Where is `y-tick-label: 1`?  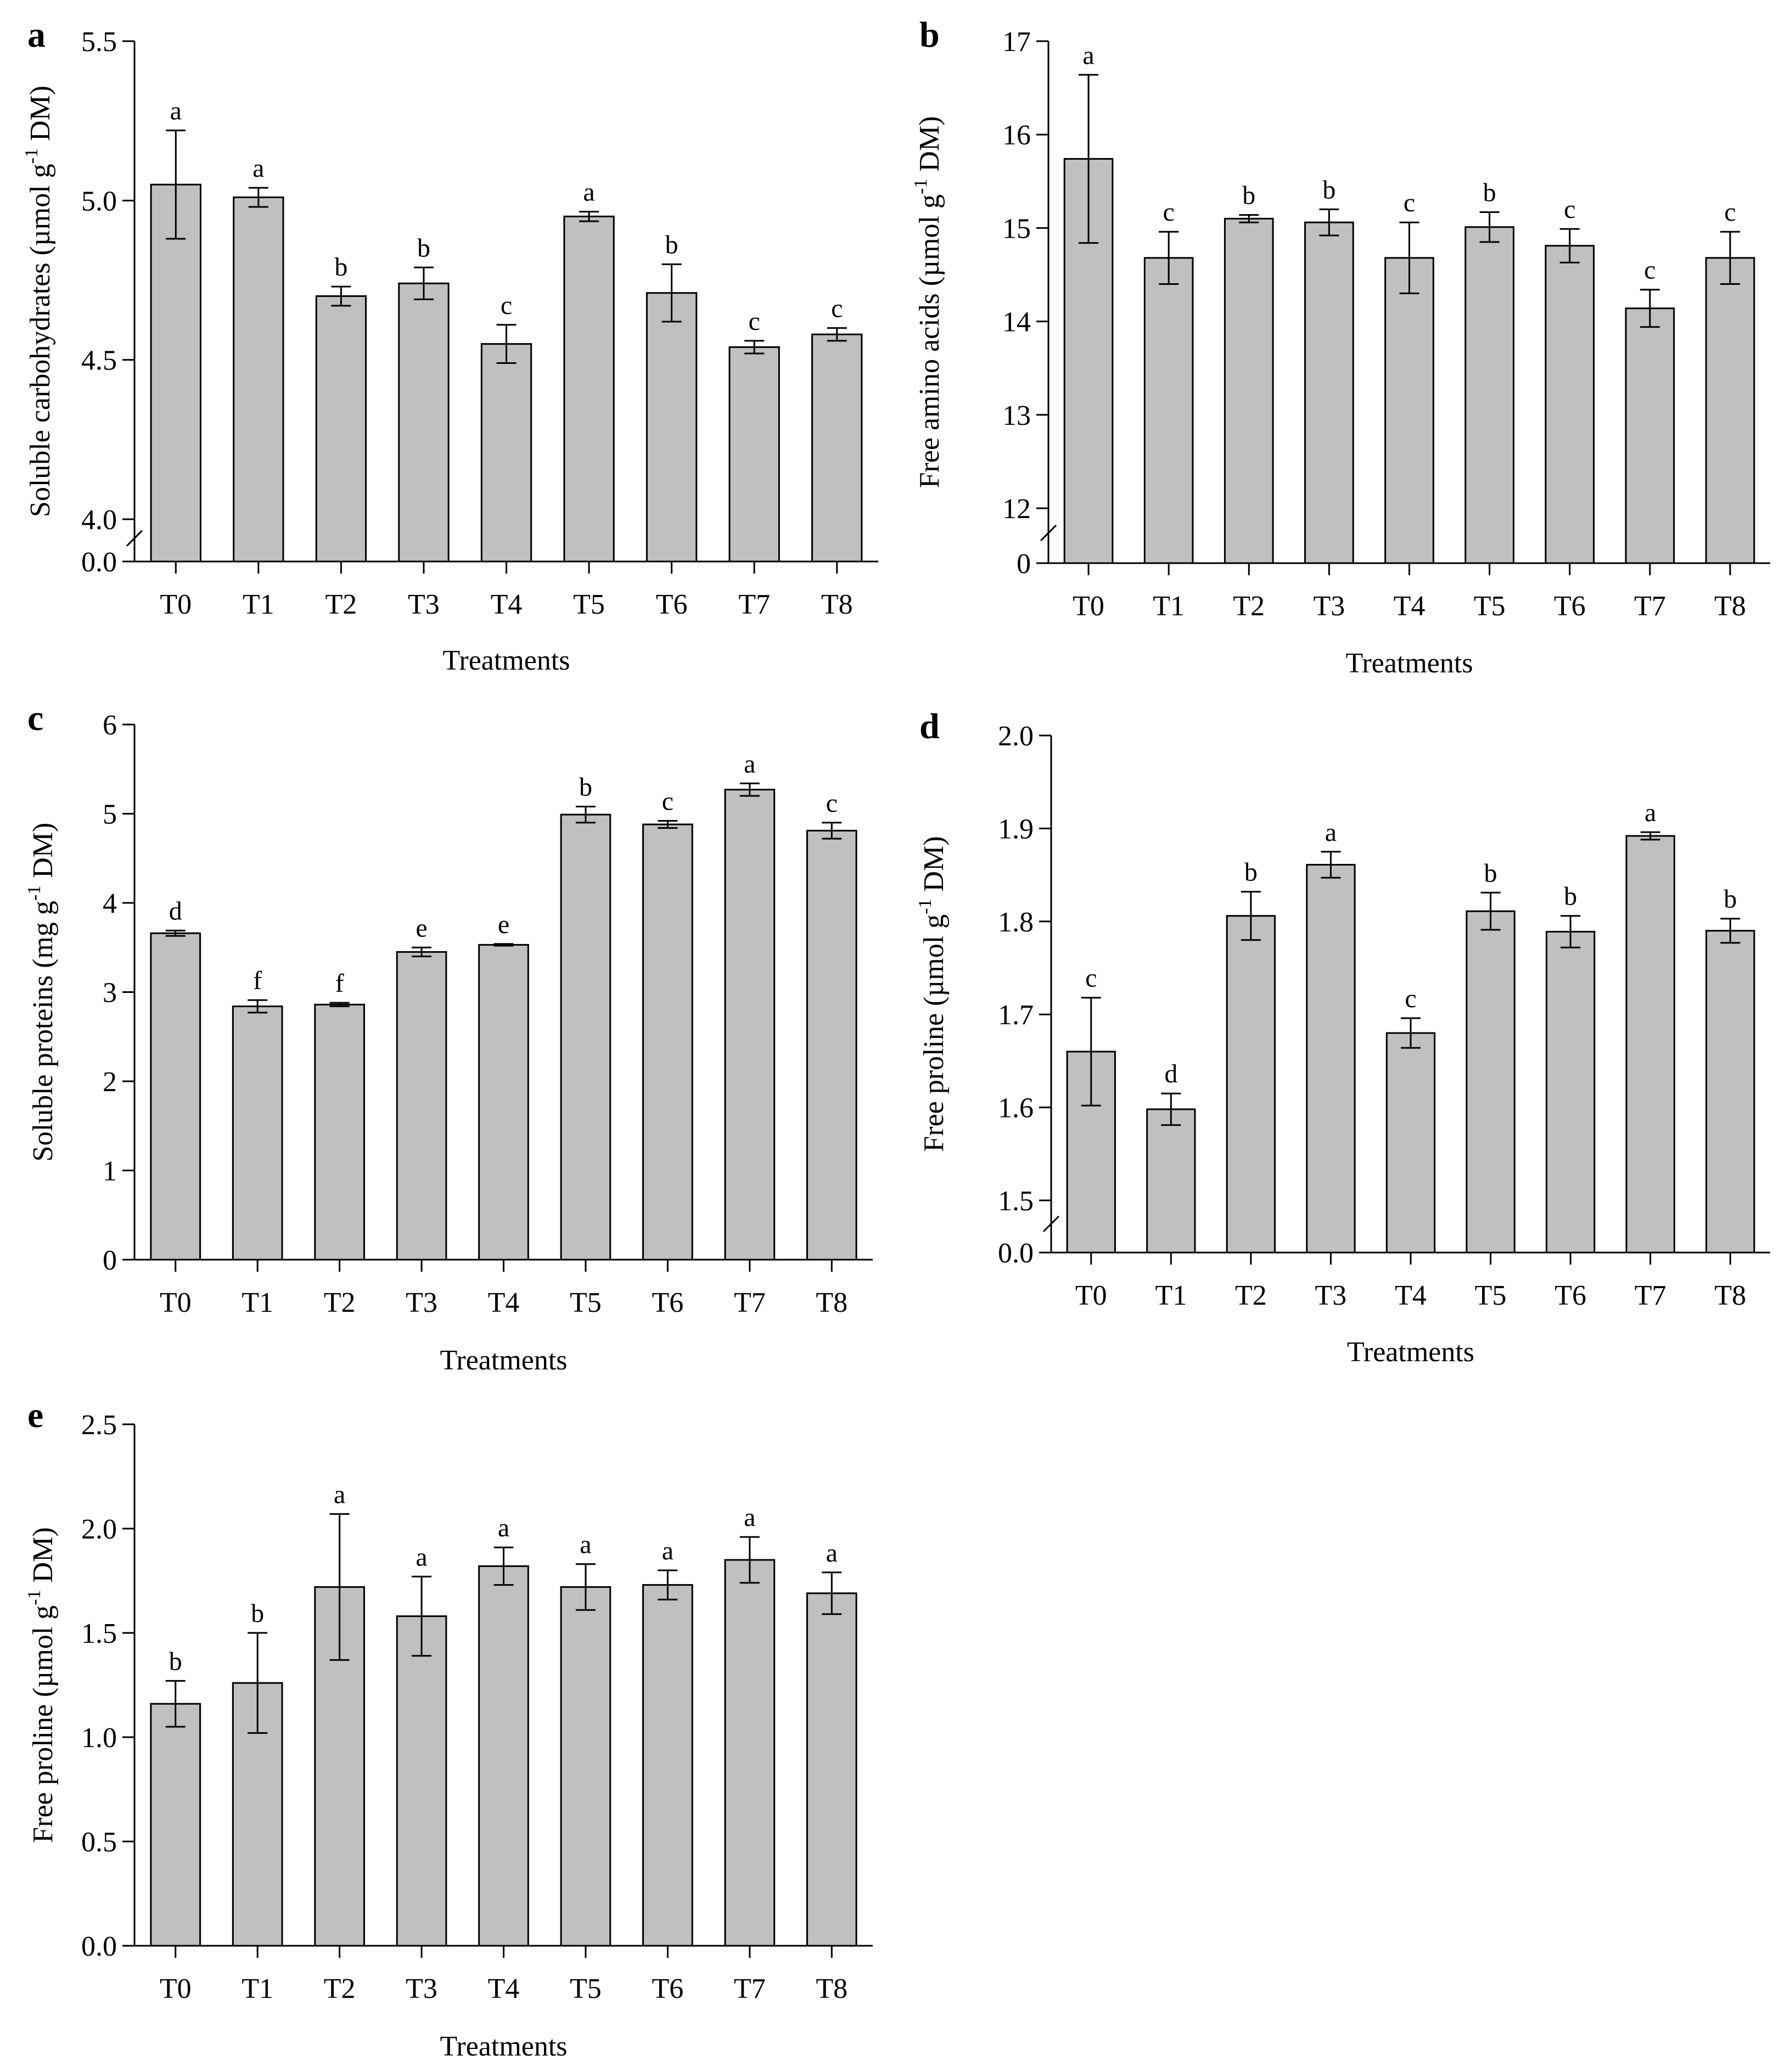 y-tick-label: 1 is located at coordinates (110, 1171).